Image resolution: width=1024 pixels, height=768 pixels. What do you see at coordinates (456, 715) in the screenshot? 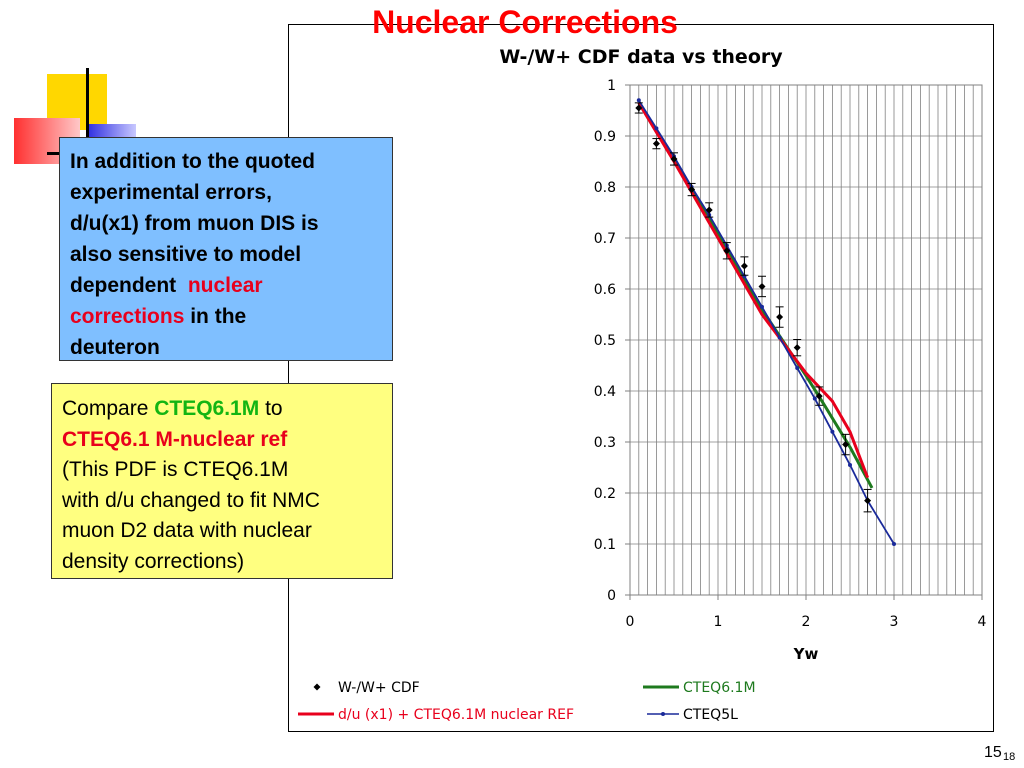
I see `legend-label: d/u (x1) + CTEQ6.1M nuclear REF` at bounding box center [456, 715].